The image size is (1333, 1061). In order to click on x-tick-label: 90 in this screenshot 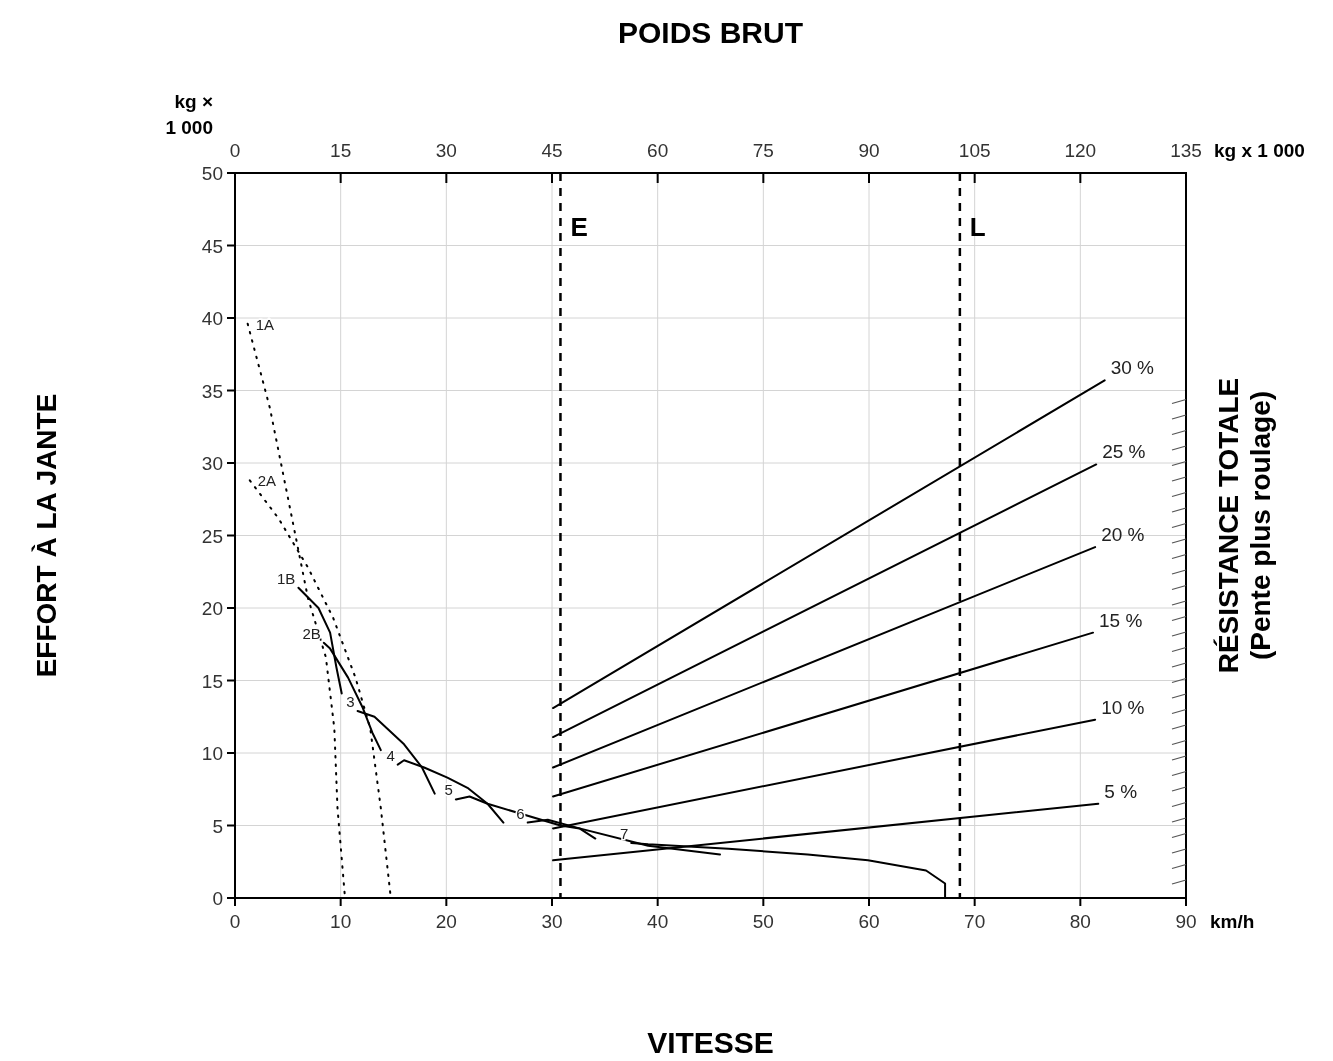, I will do `click(1186, 921)`.